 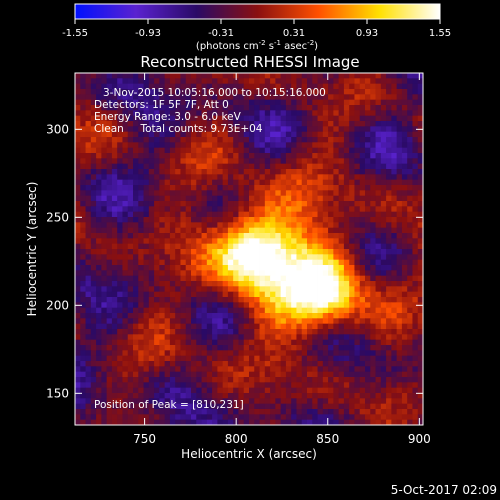 What do you see at coordinates (144, 439) in the screenshot?
I see `x-tick-label: 750` at bounding box center [144, 439].